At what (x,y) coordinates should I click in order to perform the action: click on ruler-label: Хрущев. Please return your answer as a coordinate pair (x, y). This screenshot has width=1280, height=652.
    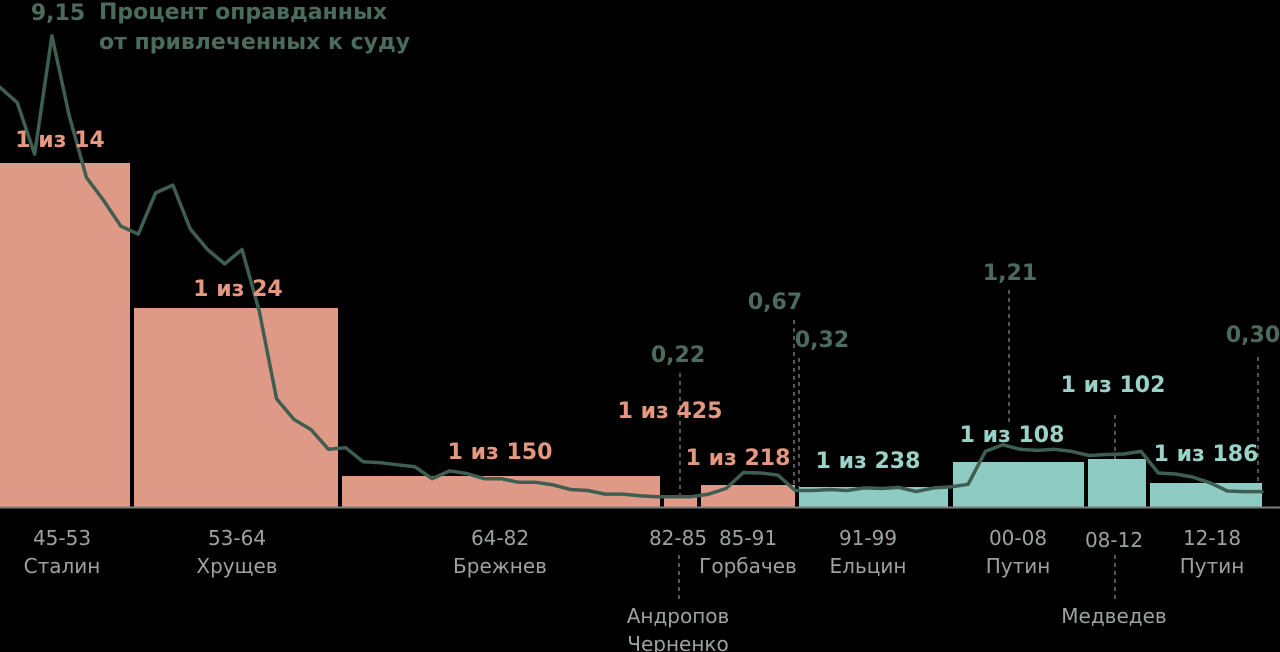
    Looking at the image, I should click on (236, 566).